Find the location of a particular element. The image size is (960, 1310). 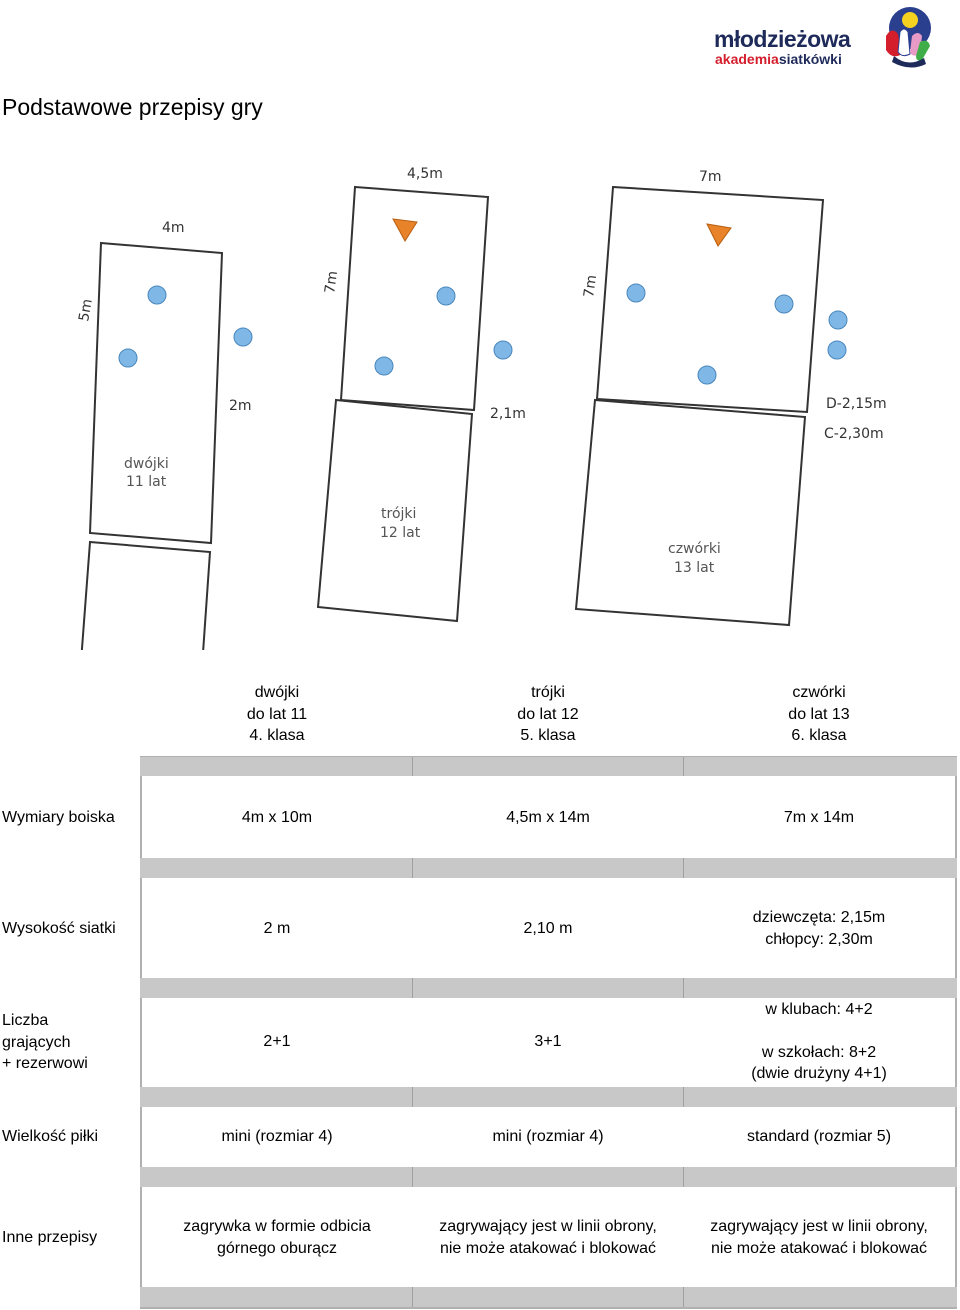

row-label-line: Wielkość piłki is located at coordinates (50, 1136).